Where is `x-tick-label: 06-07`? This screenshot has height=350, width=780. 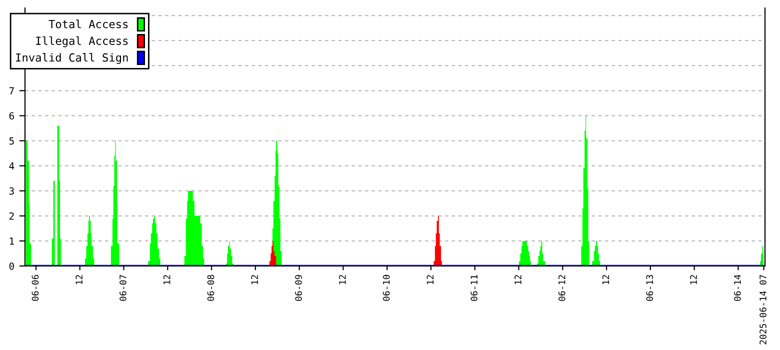
x-tick-label: 06-07 is located at coordinates (123, 288).